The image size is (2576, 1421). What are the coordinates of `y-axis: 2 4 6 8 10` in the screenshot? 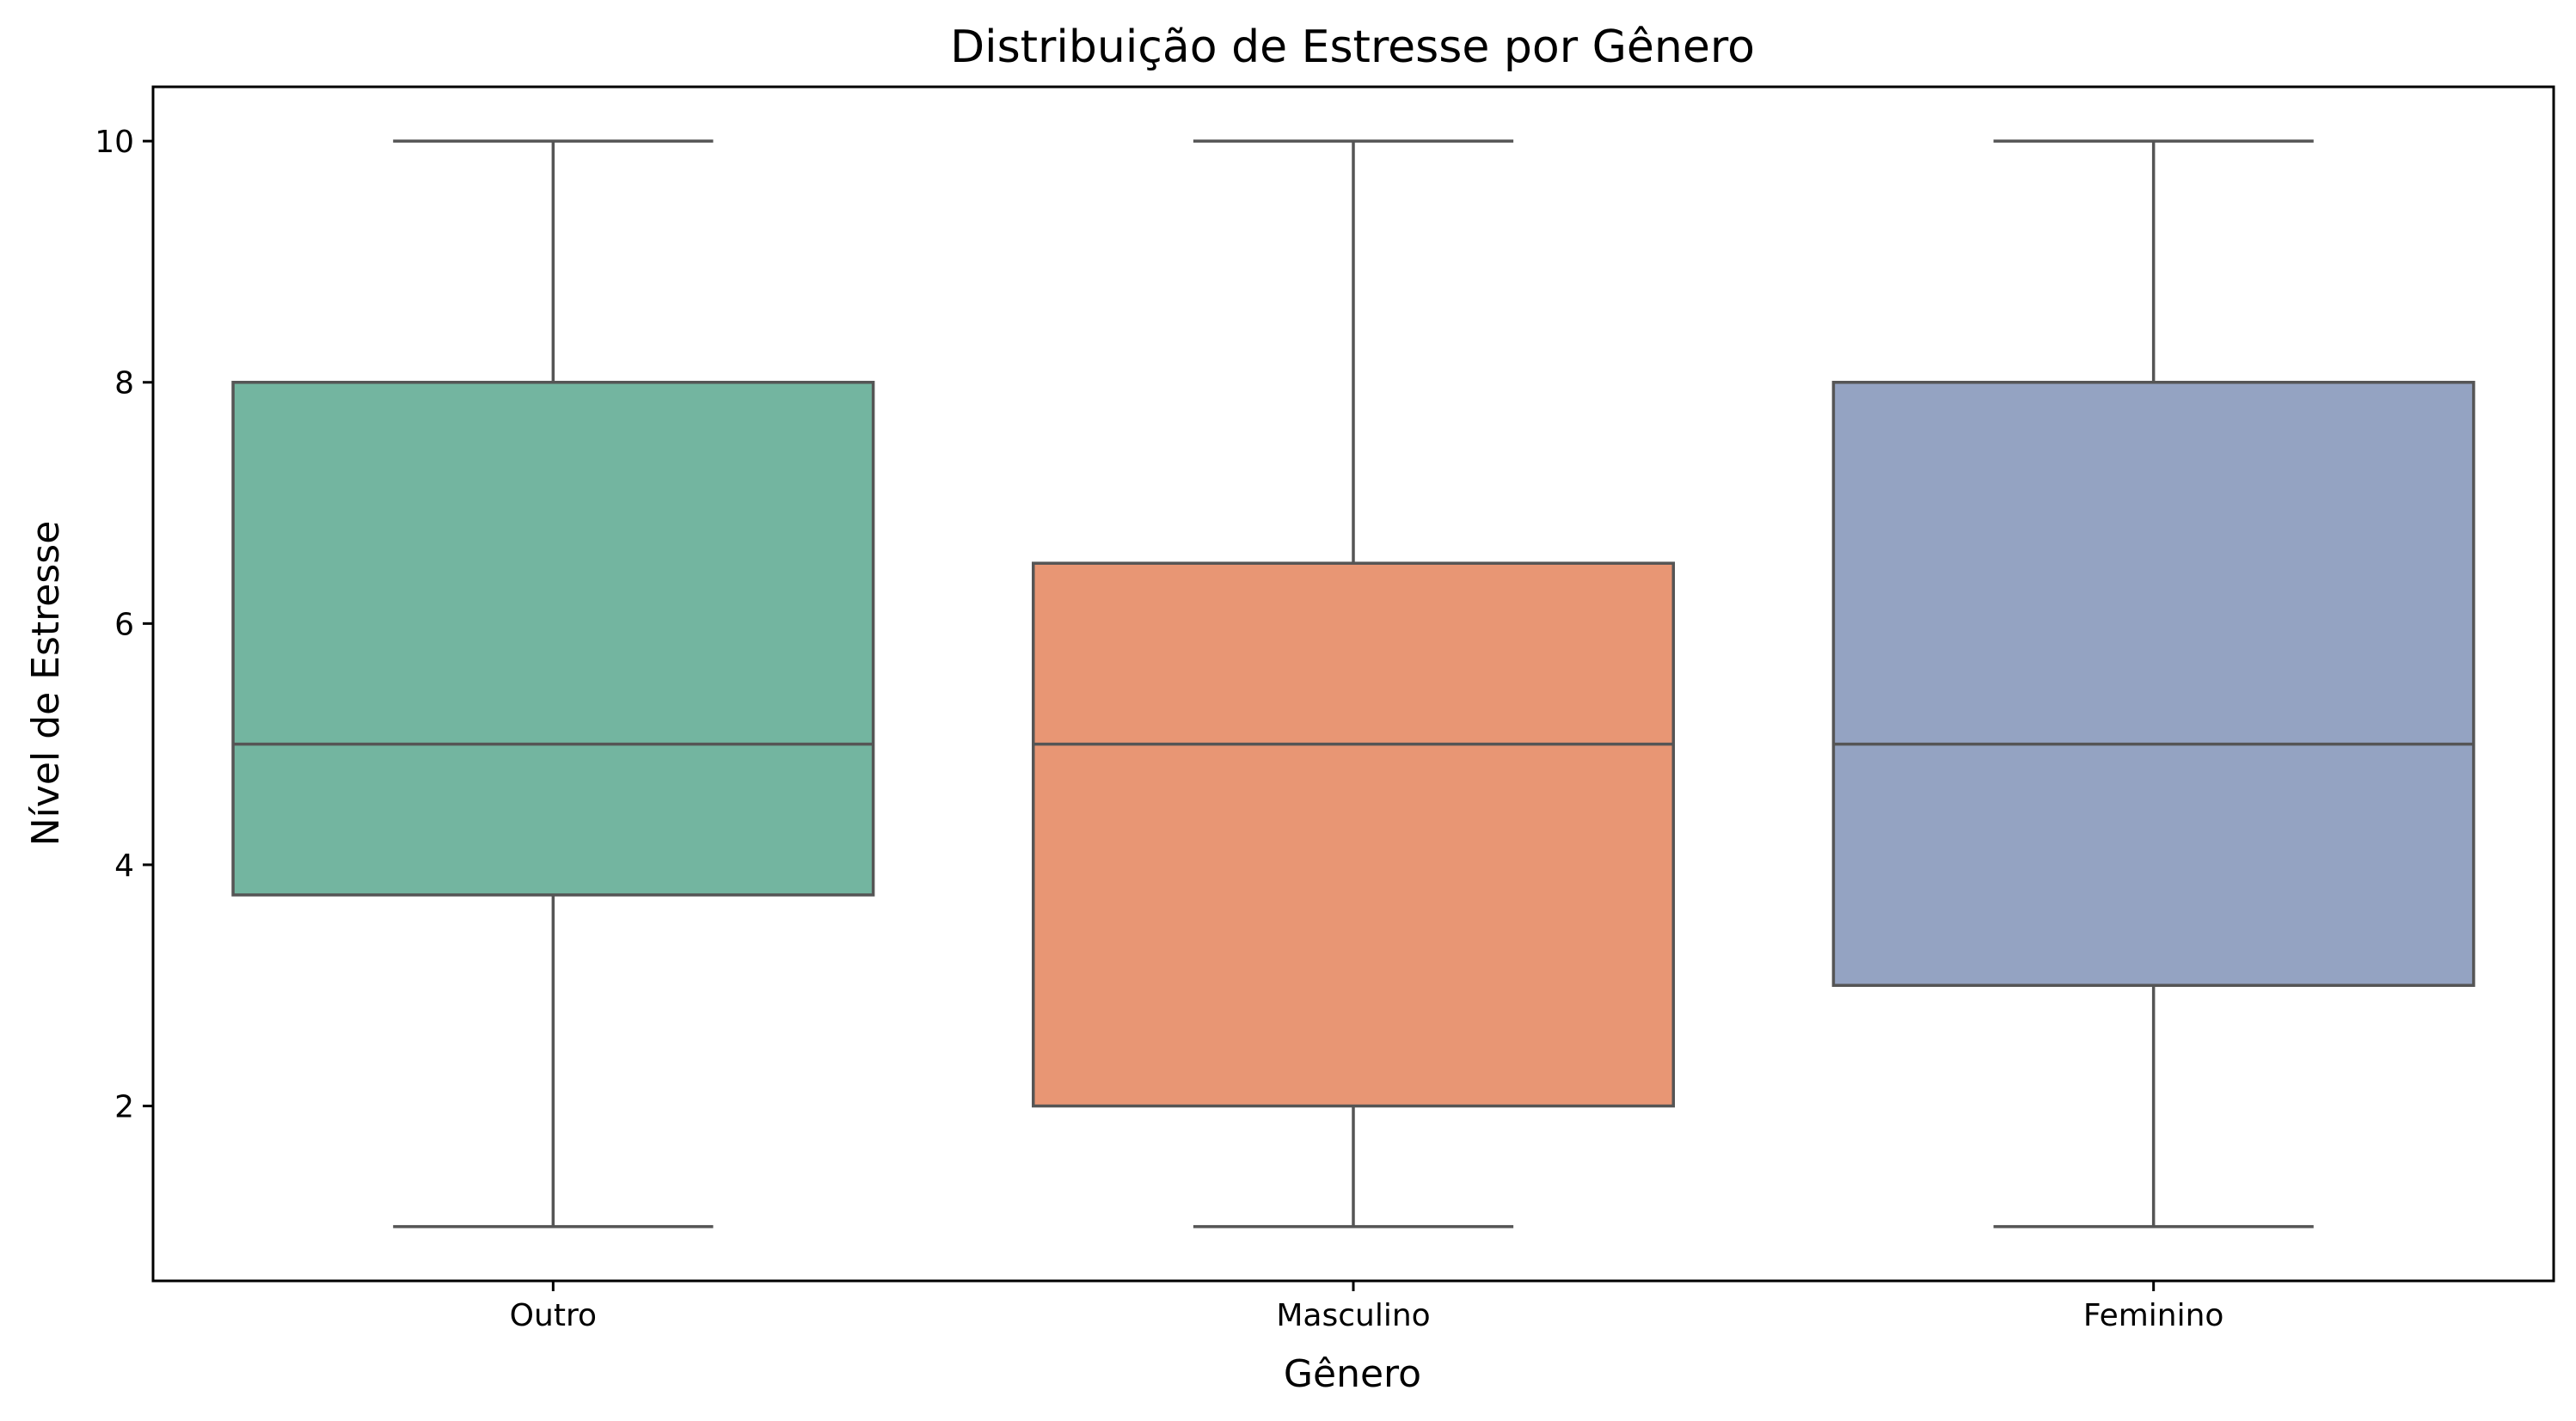 It's located at (124, 625).